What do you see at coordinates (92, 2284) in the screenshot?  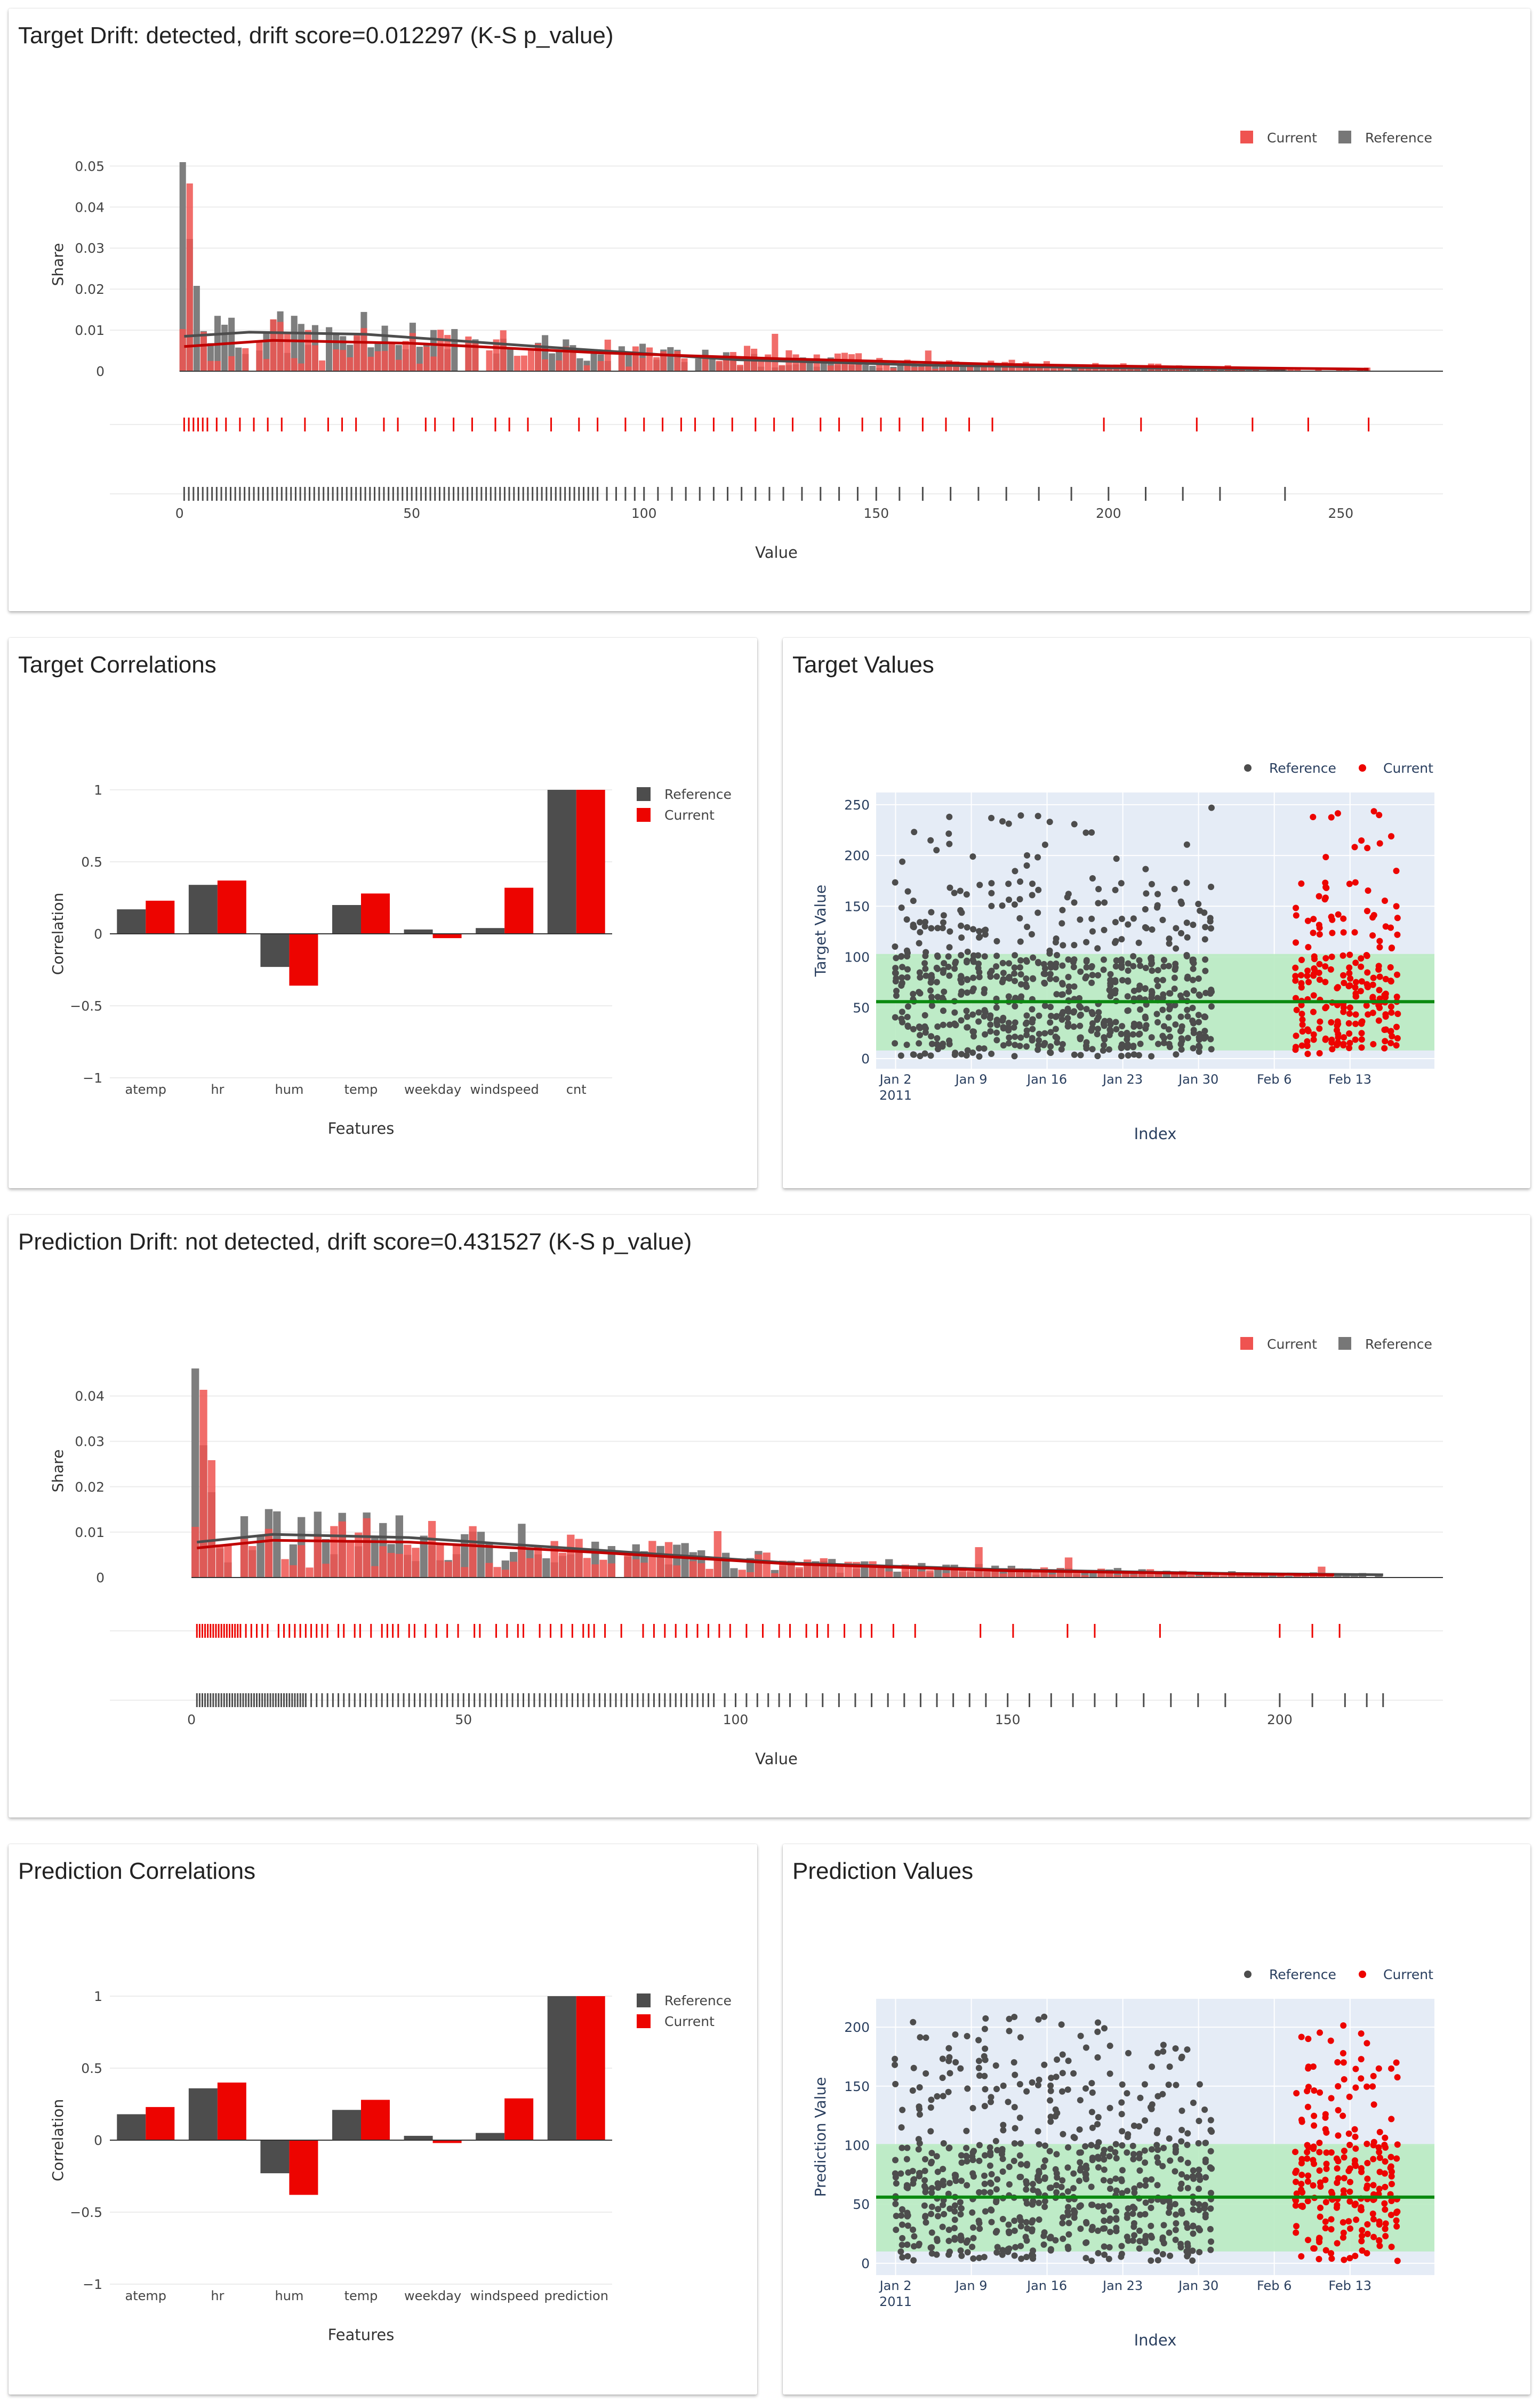 I see `y-tick-label: −1` at bounding box center [92, 2284].